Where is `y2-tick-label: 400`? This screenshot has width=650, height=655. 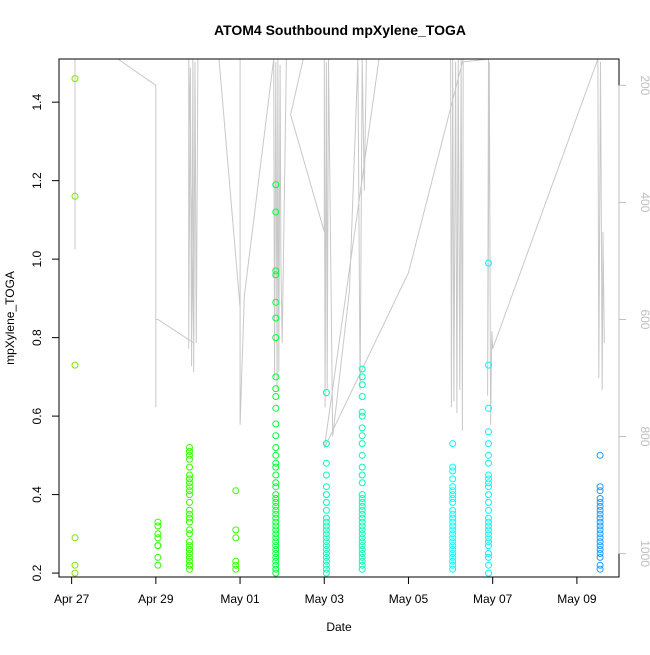
y2-tick-label: 400 is located at coordinates (644, 202).